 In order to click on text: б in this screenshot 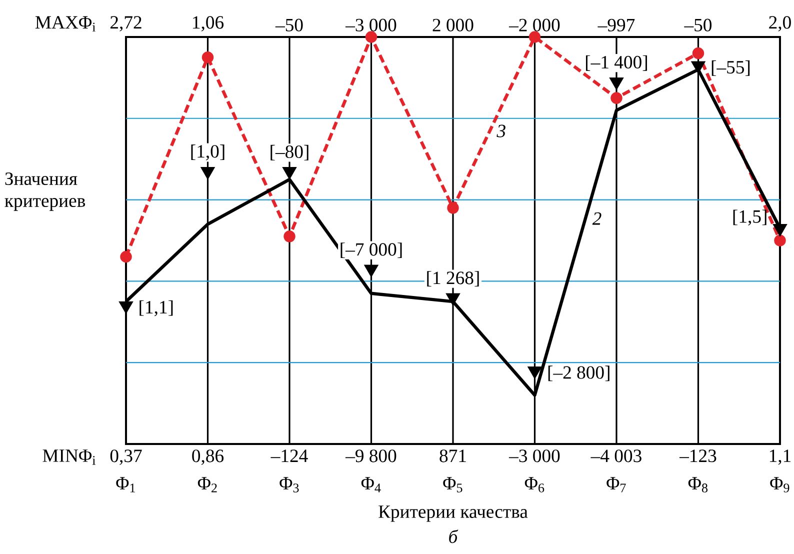, I will do `click(453, 537)`.